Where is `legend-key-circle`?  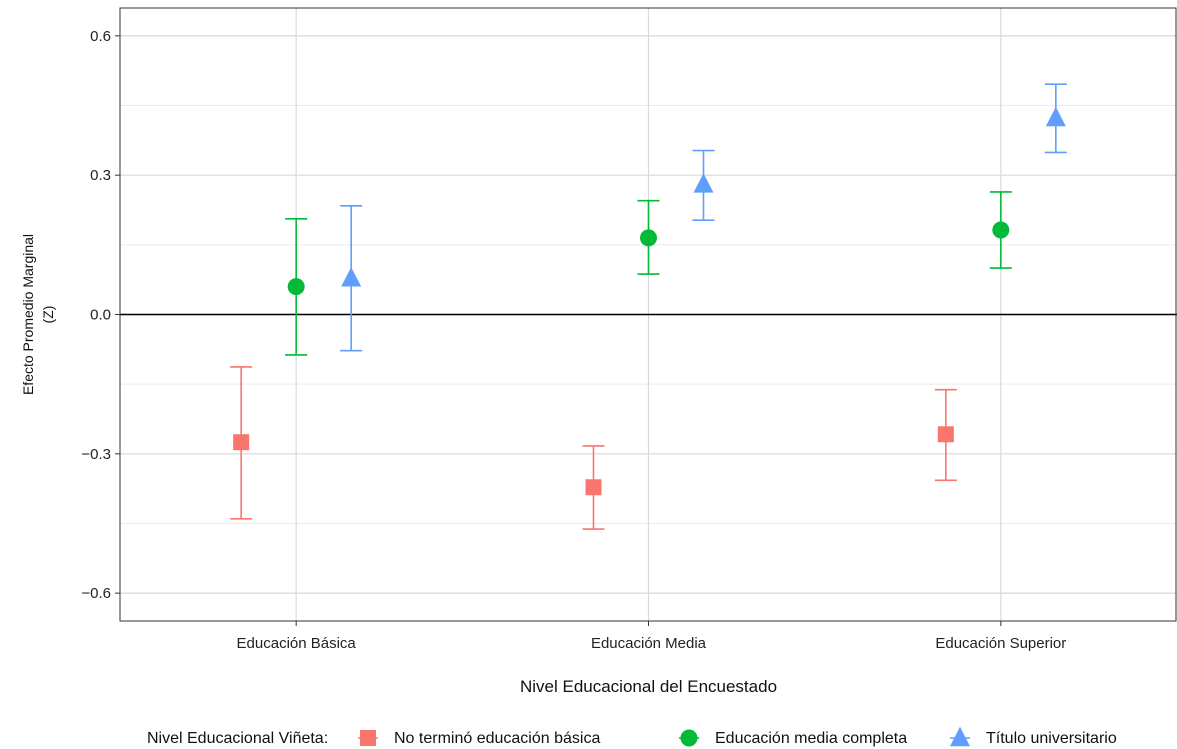 legend-key-circle is located at coordinates (689, 738).